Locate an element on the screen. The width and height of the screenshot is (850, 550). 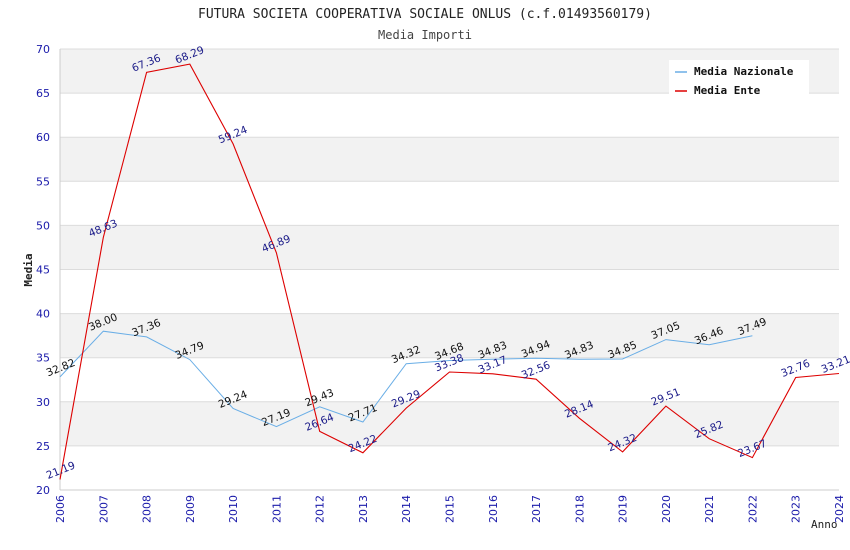
y-tick-label: 30 is located at coordinates (43, 402).